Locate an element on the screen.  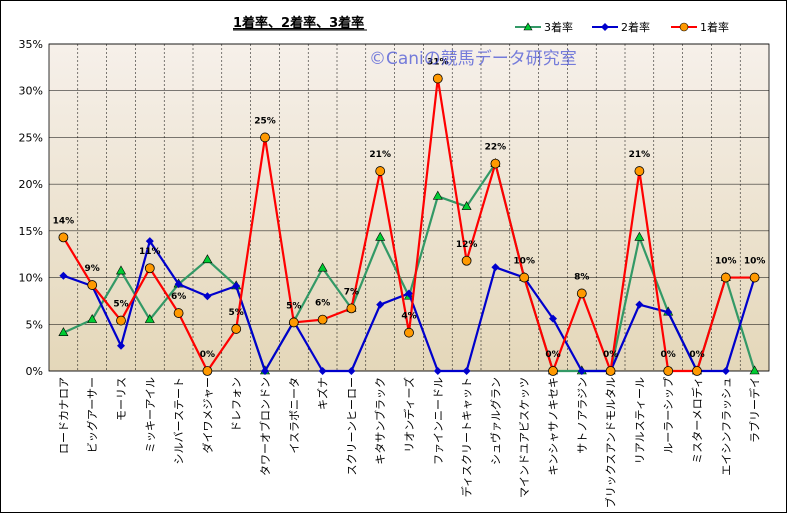
y-tick-label: 10% is located at coordinates (31, 278).